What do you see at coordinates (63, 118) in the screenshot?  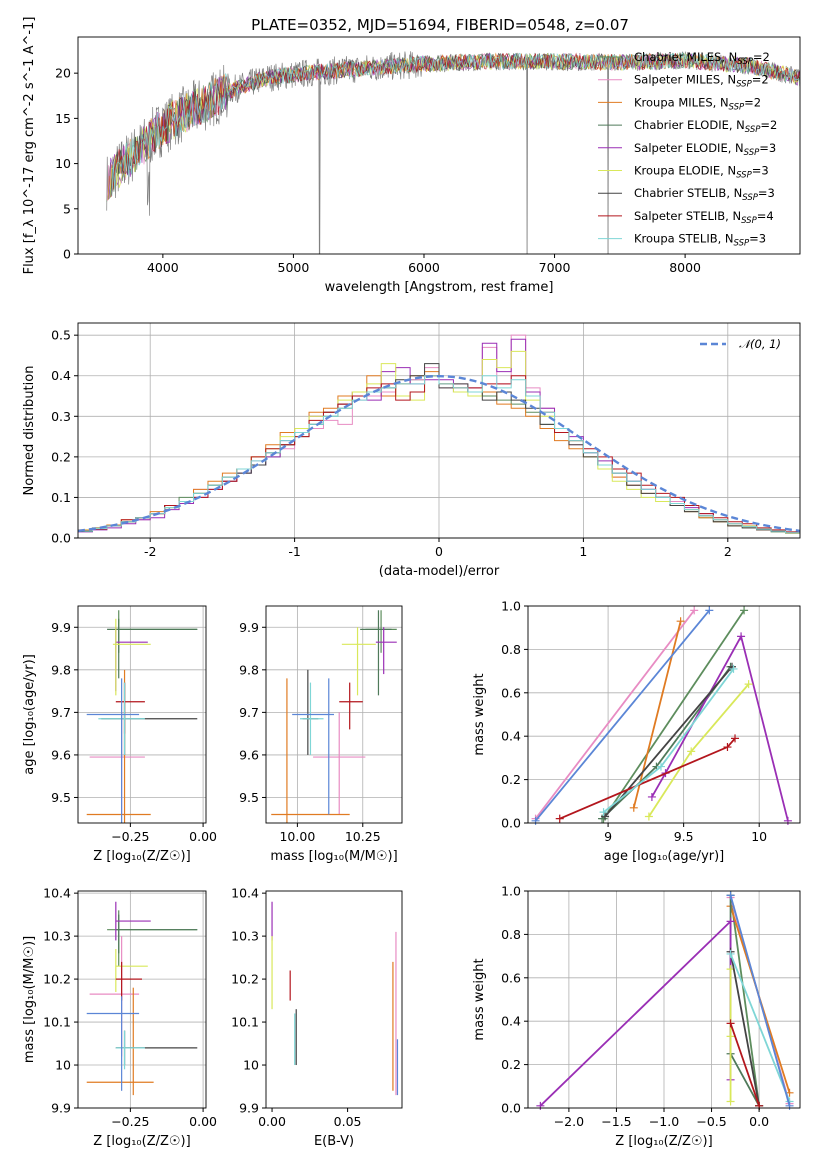 I see `y-tick-label: 15` at bounding box center [63, 118].